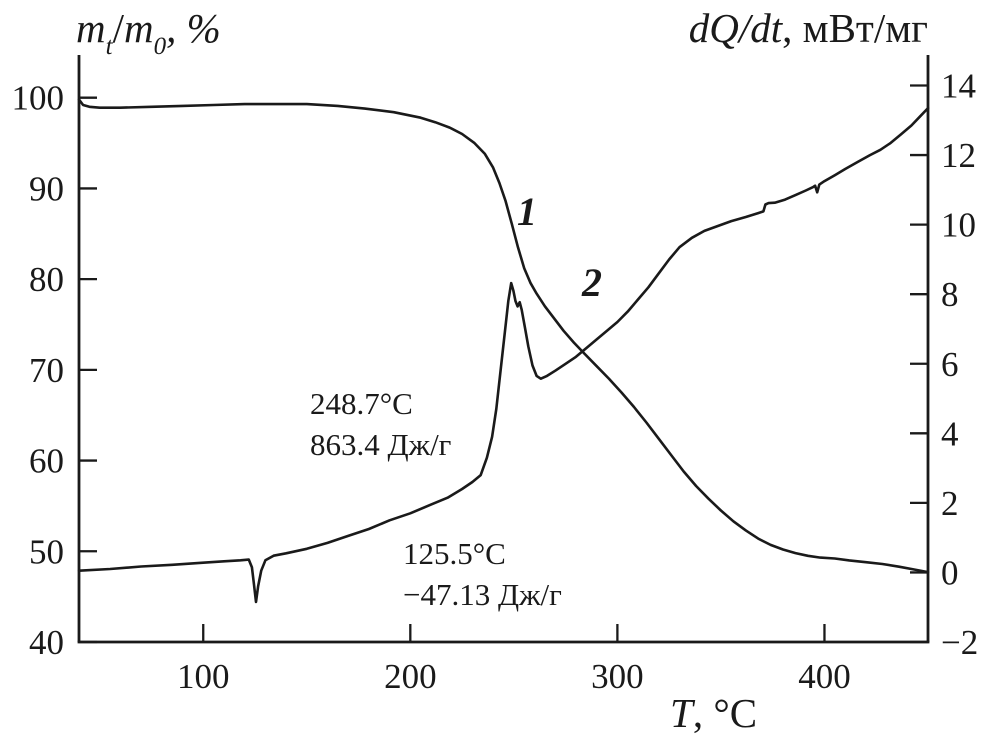  Describe the element at coordinates (454, 553) in the screenshot. I see `dip-temperature: 125.5°C` at that location.